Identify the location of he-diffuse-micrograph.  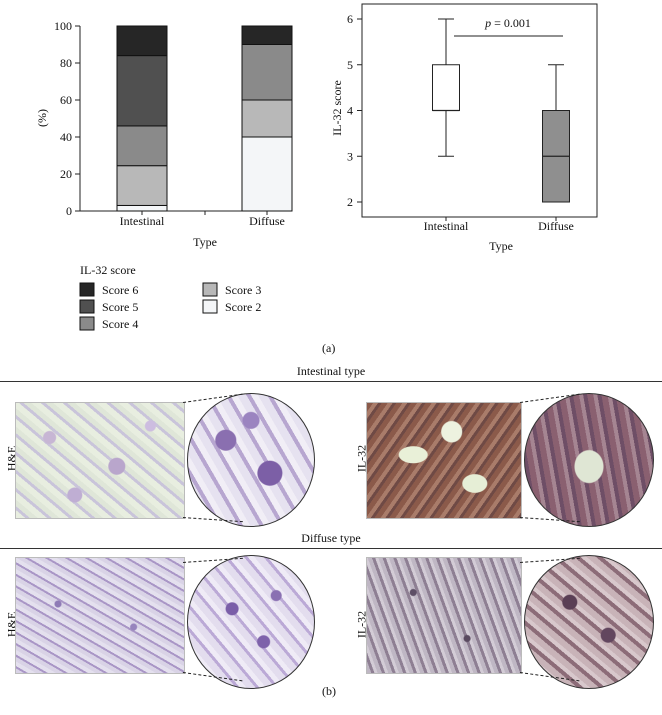
(100, 615).